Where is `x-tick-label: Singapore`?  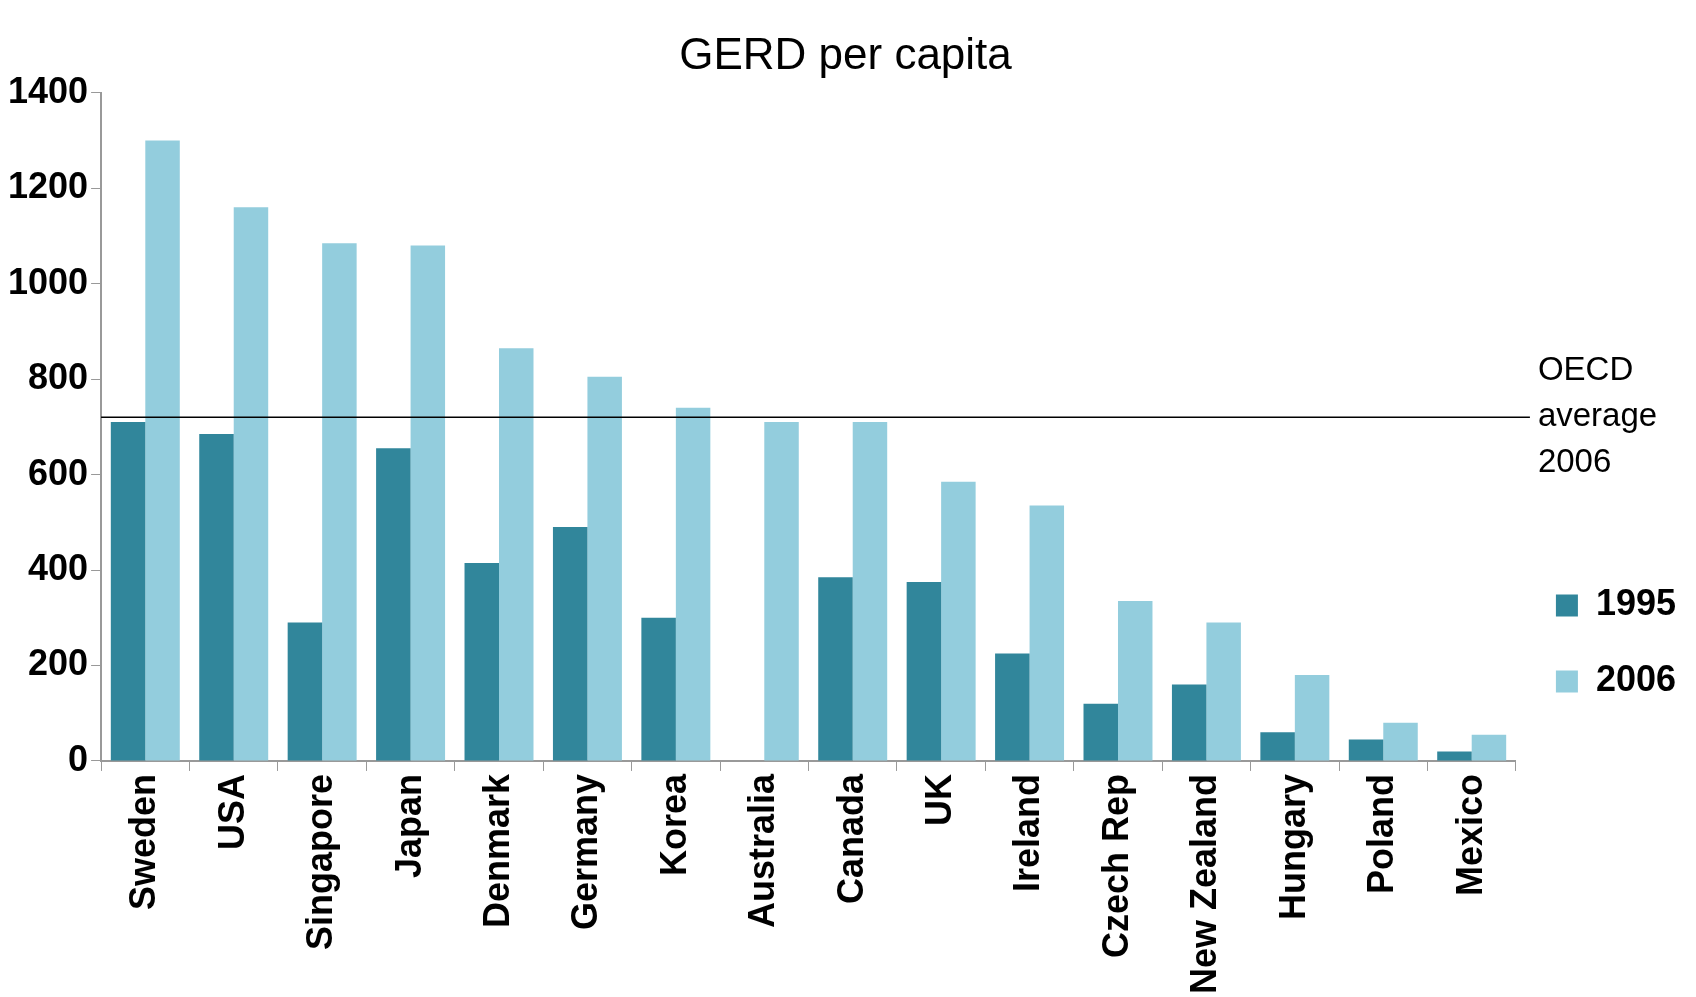 x-tick-label: Singapore is located at coordinates (320, 861).